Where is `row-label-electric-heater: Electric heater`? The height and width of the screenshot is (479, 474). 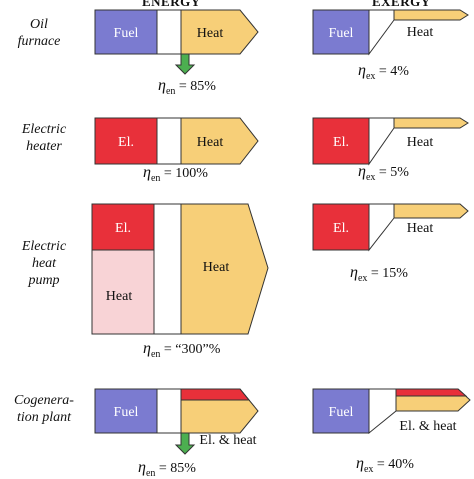
row-label-electric-heater: Electric heater is located at coordinates (44, 138).